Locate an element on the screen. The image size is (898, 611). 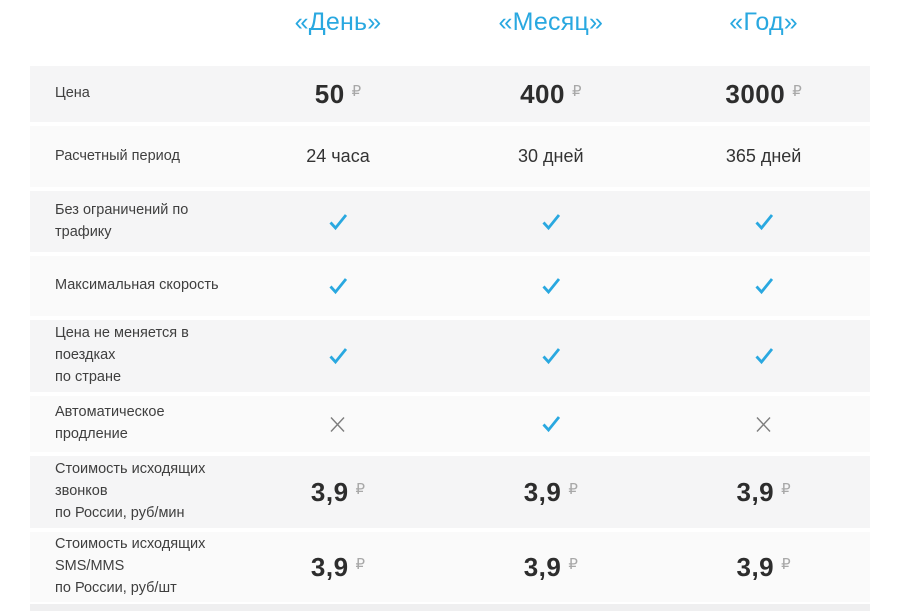
table-row-traffic: Без ограничений по трафику is located at coordinates (450, 221).